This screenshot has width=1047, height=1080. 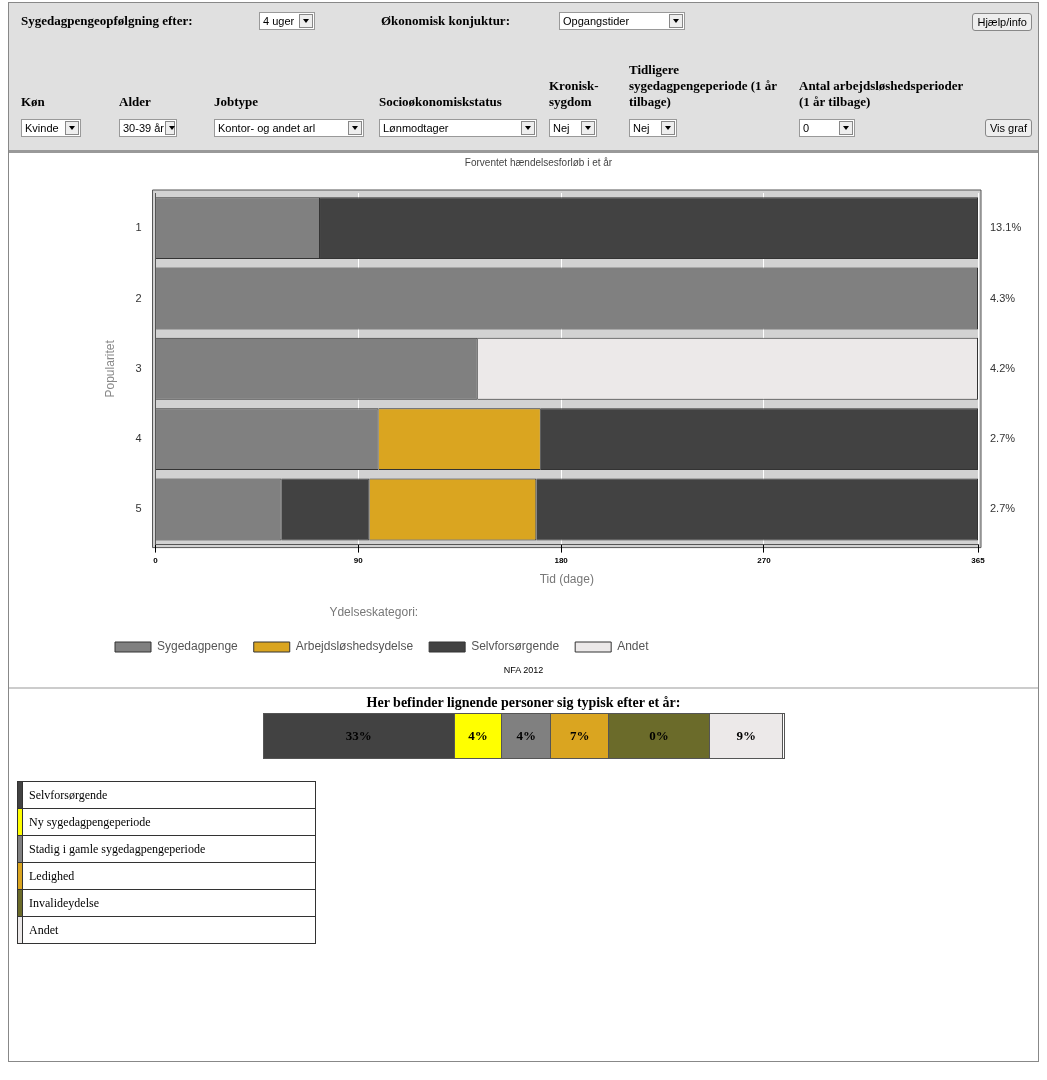 What do you see at coordinates (1003, 367) in the screenshot?
I see `text: 4.2%` at bounding box center [1003, 367].